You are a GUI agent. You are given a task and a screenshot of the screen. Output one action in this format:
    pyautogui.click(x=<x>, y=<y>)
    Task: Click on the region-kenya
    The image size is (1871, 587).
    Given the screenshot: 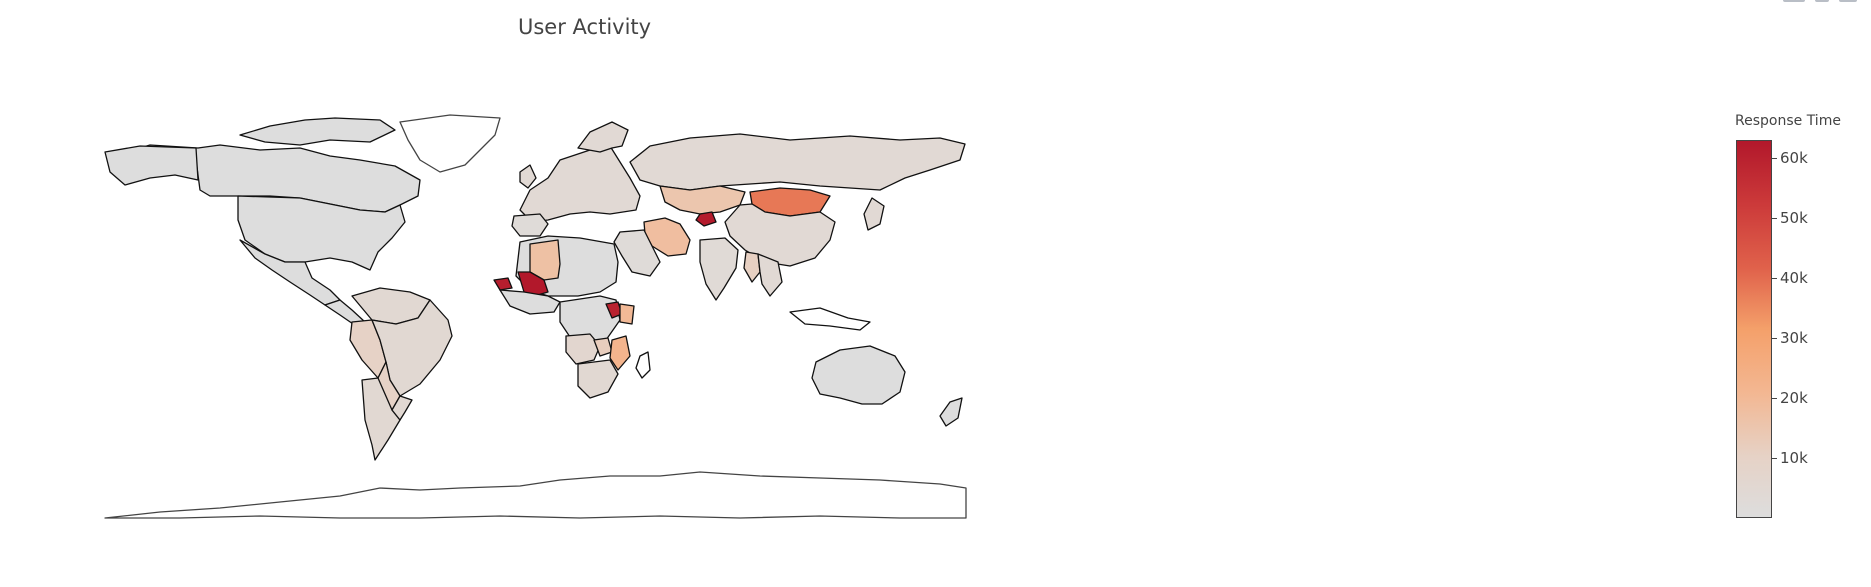 What is the action you would take?
    pyautogui.click(x=627, y=314)
    